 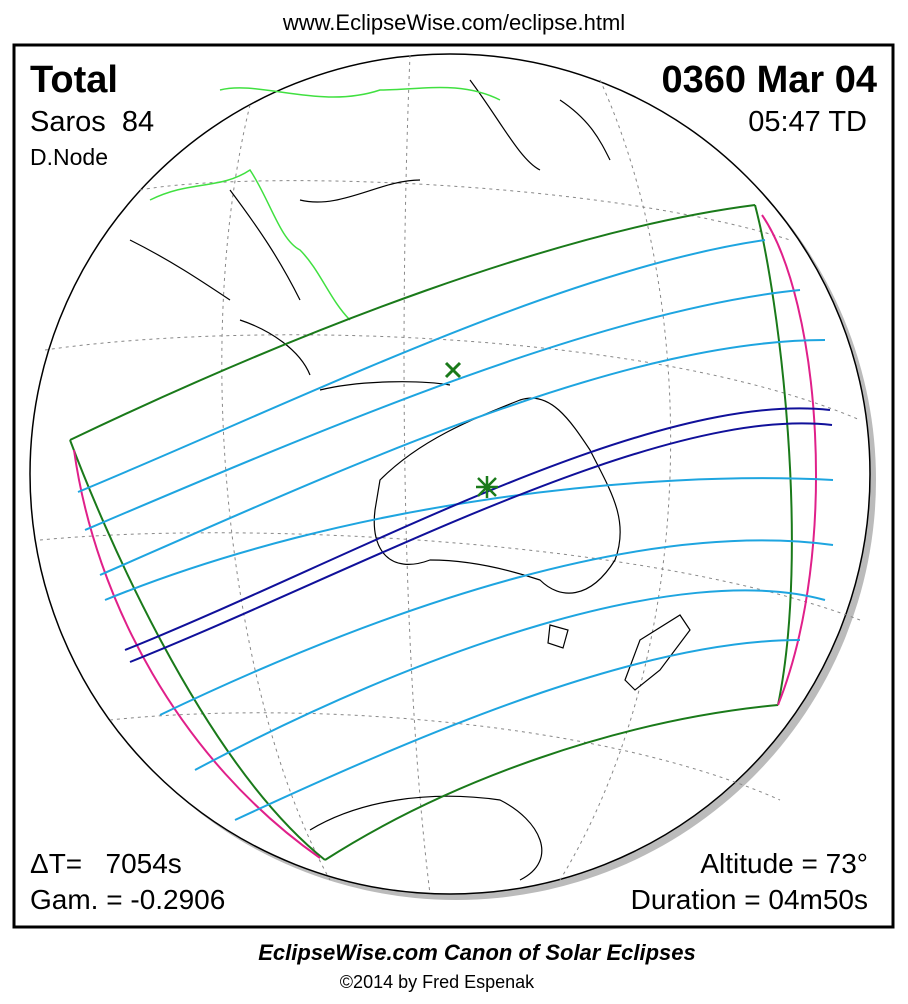 I want to click on gamma: Gam. = -0.2906, so click(x=127, y=899).